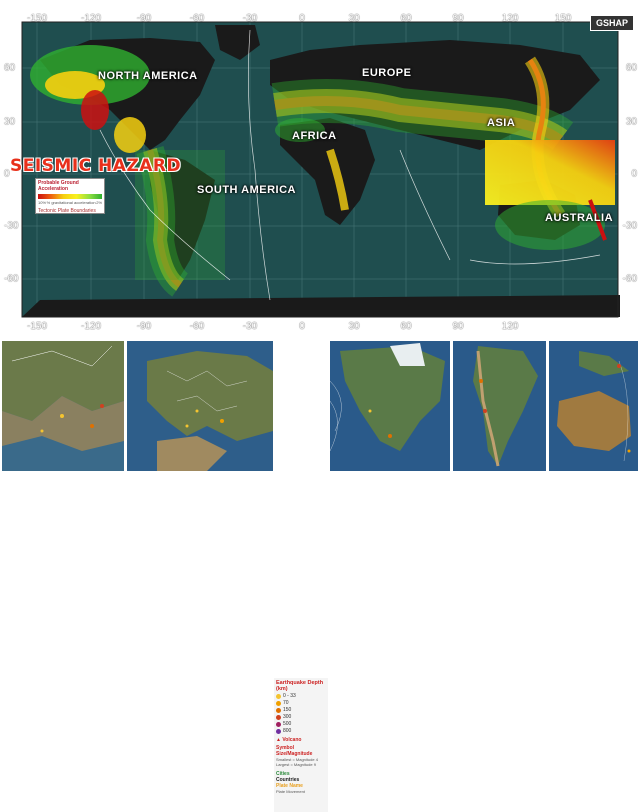 The width and height of the screenshot is (640, 812). Describe the element at coordinates (501, 123) in the screenshot. I see `label-asia: ASIA` at that location.